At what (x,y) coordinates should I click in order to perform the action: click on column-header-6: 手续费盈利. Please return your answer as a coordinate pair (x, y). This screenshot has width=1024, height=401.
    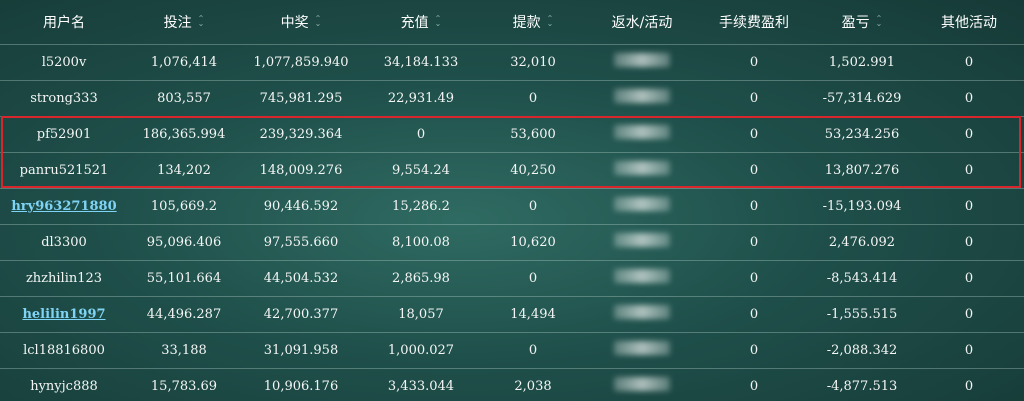
    Looking at the image, I should click on (754, 22).